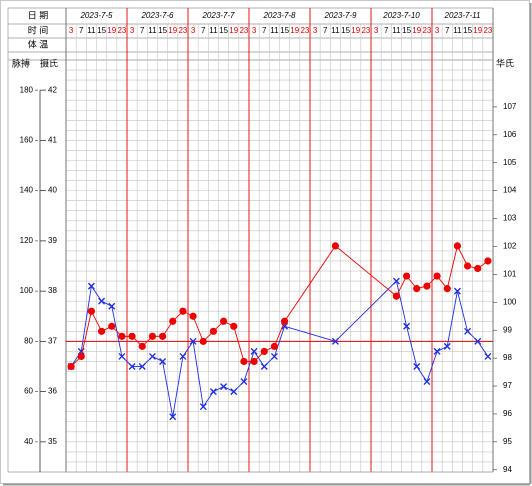 The image size is (532, 486). I want to click on y3-tick-label: 101, so click(510, 273).